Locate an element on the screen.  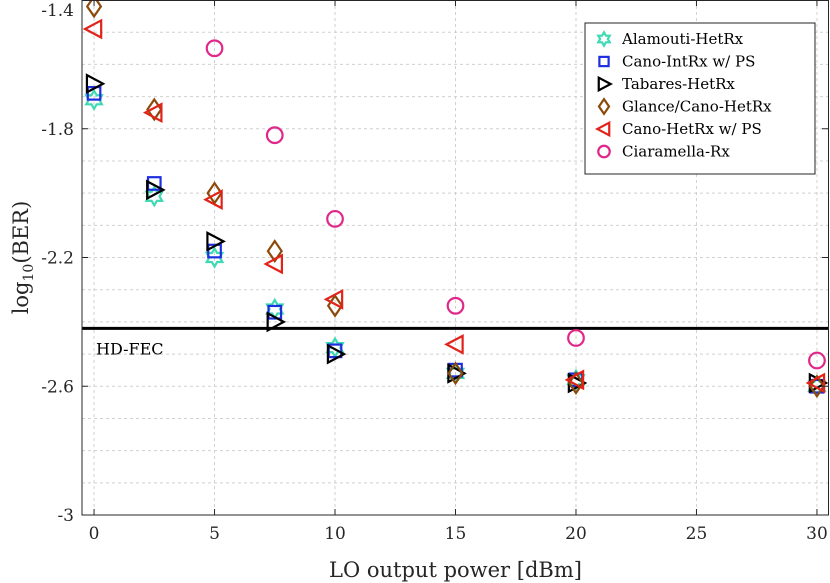
x-tick-label: 30 is located at coordinates (817, 534).